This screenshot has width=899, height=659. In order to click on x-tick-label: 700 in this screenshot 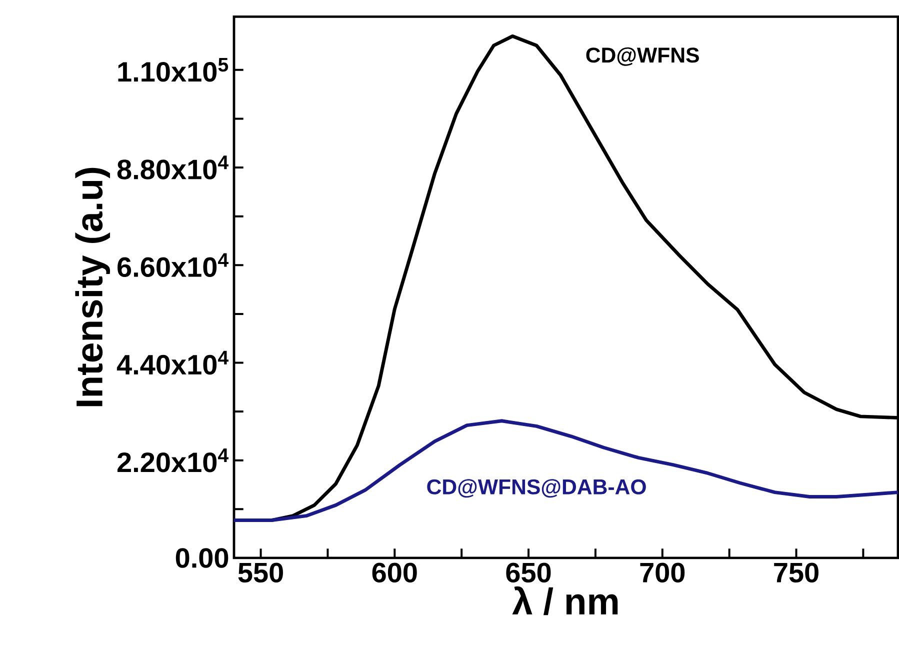, I will do `click(662, 572)`.